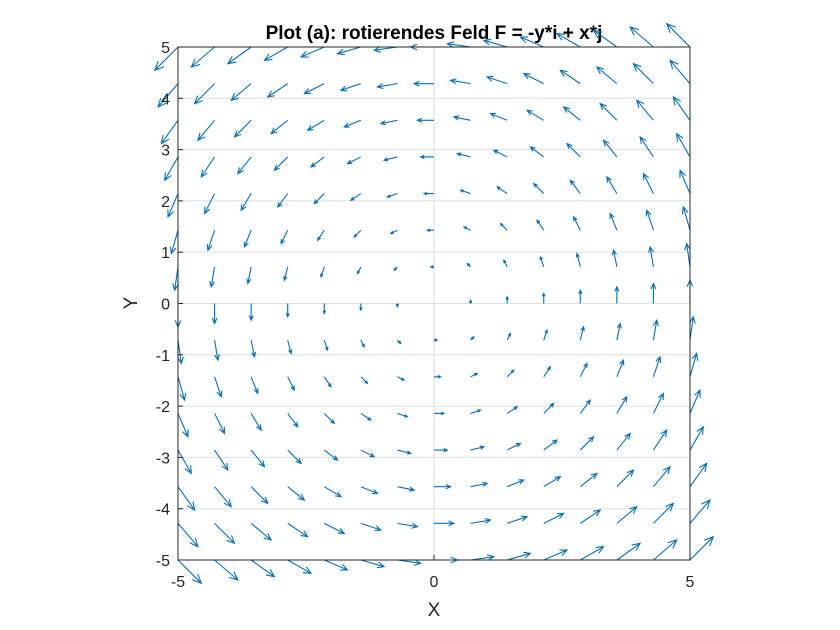  What do you see at coordinates (165, 305) in the screenshot?
I see `y-tick-label: 0` at bounding box center [165, 305].